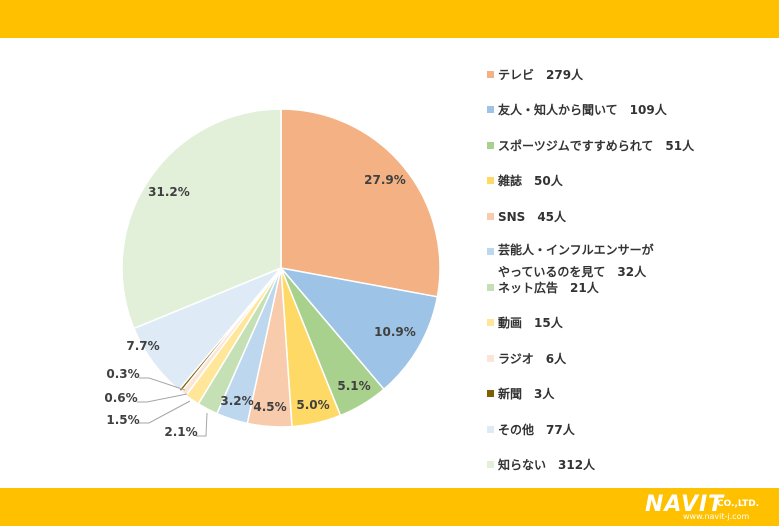 The width and height of the screenshot is (779, 526). I want to click on legend-item: その他 77人, so click(531, 430).